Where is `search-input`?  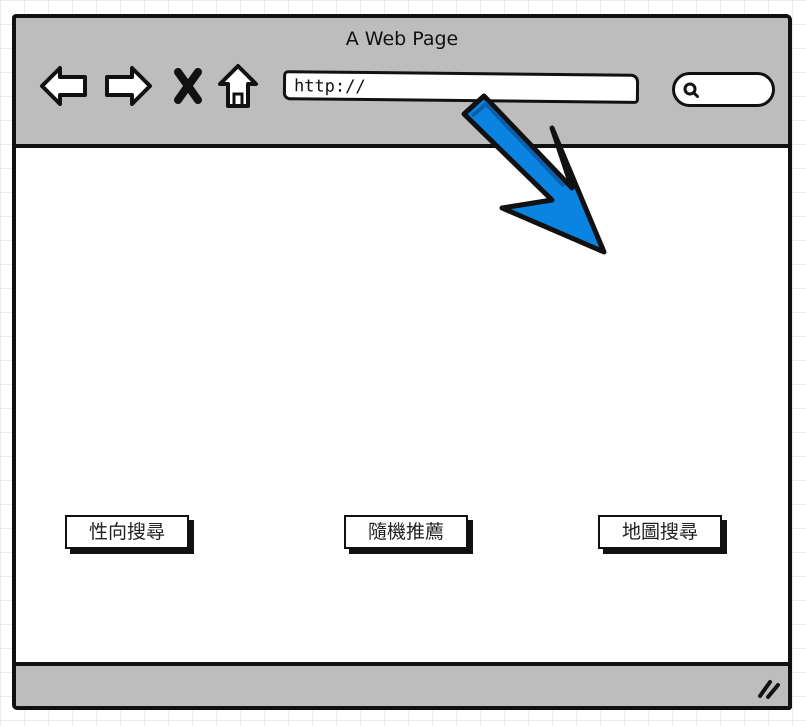
search-input is located at coordinates (723, 89).